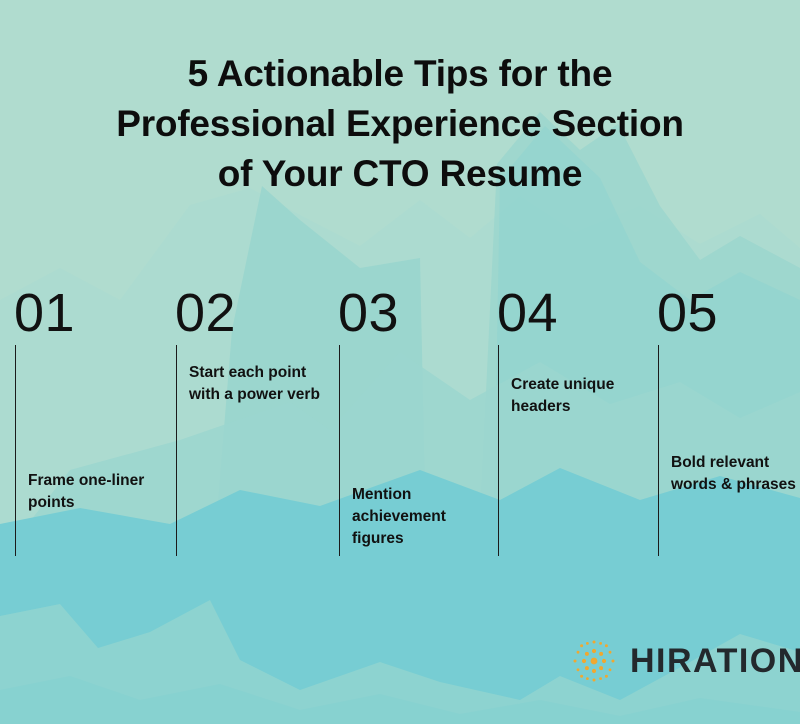 Image resolution: width=800 pixels, height=724 pixels. What do you see at coordinates (728, 424) in the screenshot?
I see `step-item-05: 05 Bold relevant words & phrases` at bounding box center [728, 424].